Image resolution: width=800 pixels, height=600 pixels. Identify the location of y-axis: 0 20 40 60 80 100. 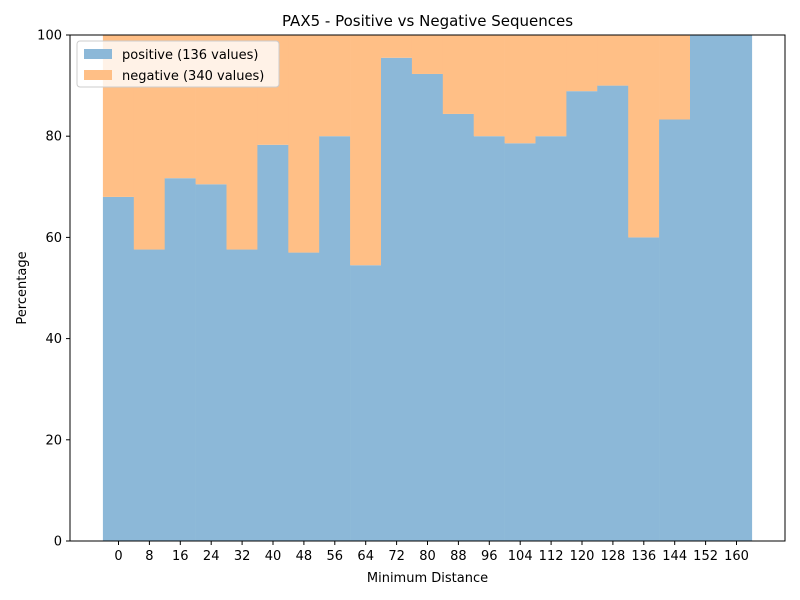
(53, 289).